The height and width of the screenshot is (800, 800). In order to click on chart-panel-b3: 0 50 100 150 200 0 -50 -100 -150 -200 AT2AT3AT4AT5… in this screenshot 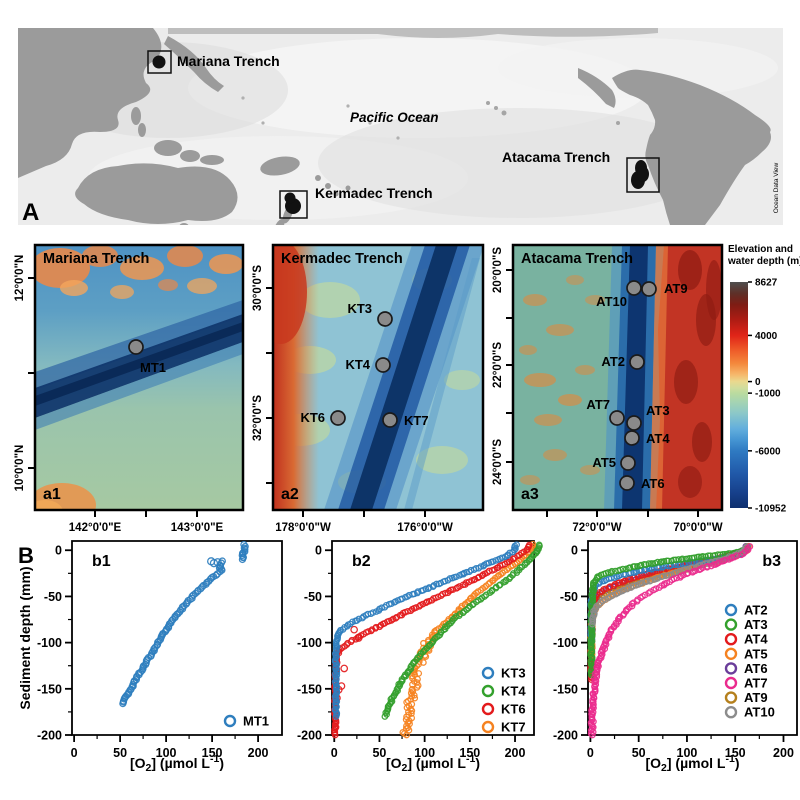, I will do `click(675, 657)`.